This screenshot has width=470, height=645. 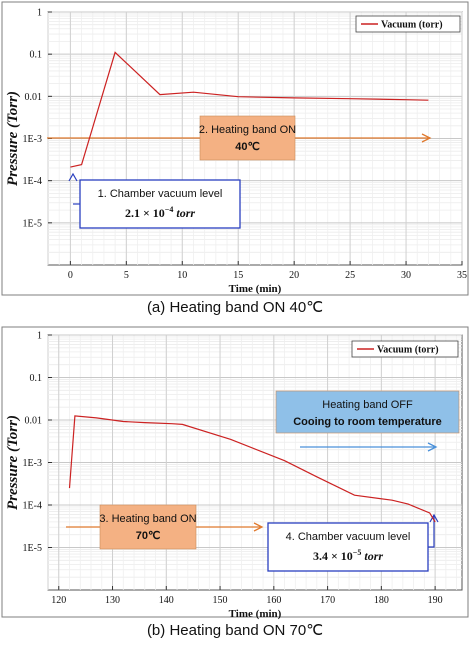 What do you see at coordinates (126, 275) in the screenshot?
I see `x-tick-label: 5` at bounding box center [126, 275].